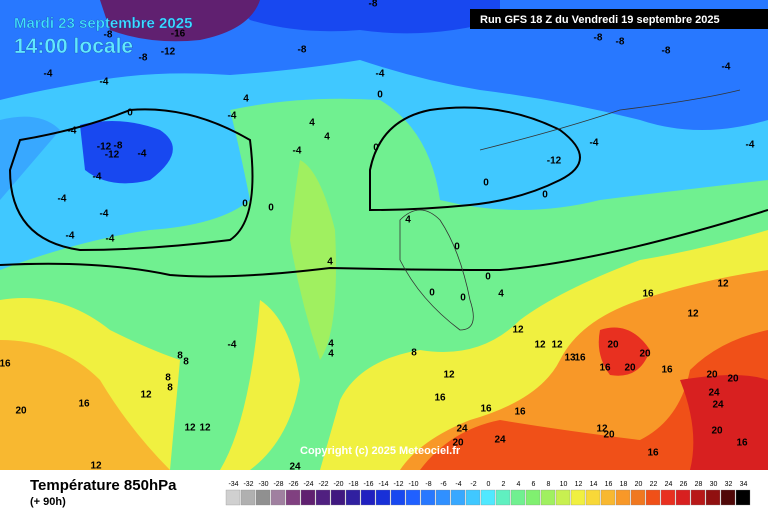  Describe the element at coordinates (594, 400) in the screenshot. I see `hot-region` at that location.